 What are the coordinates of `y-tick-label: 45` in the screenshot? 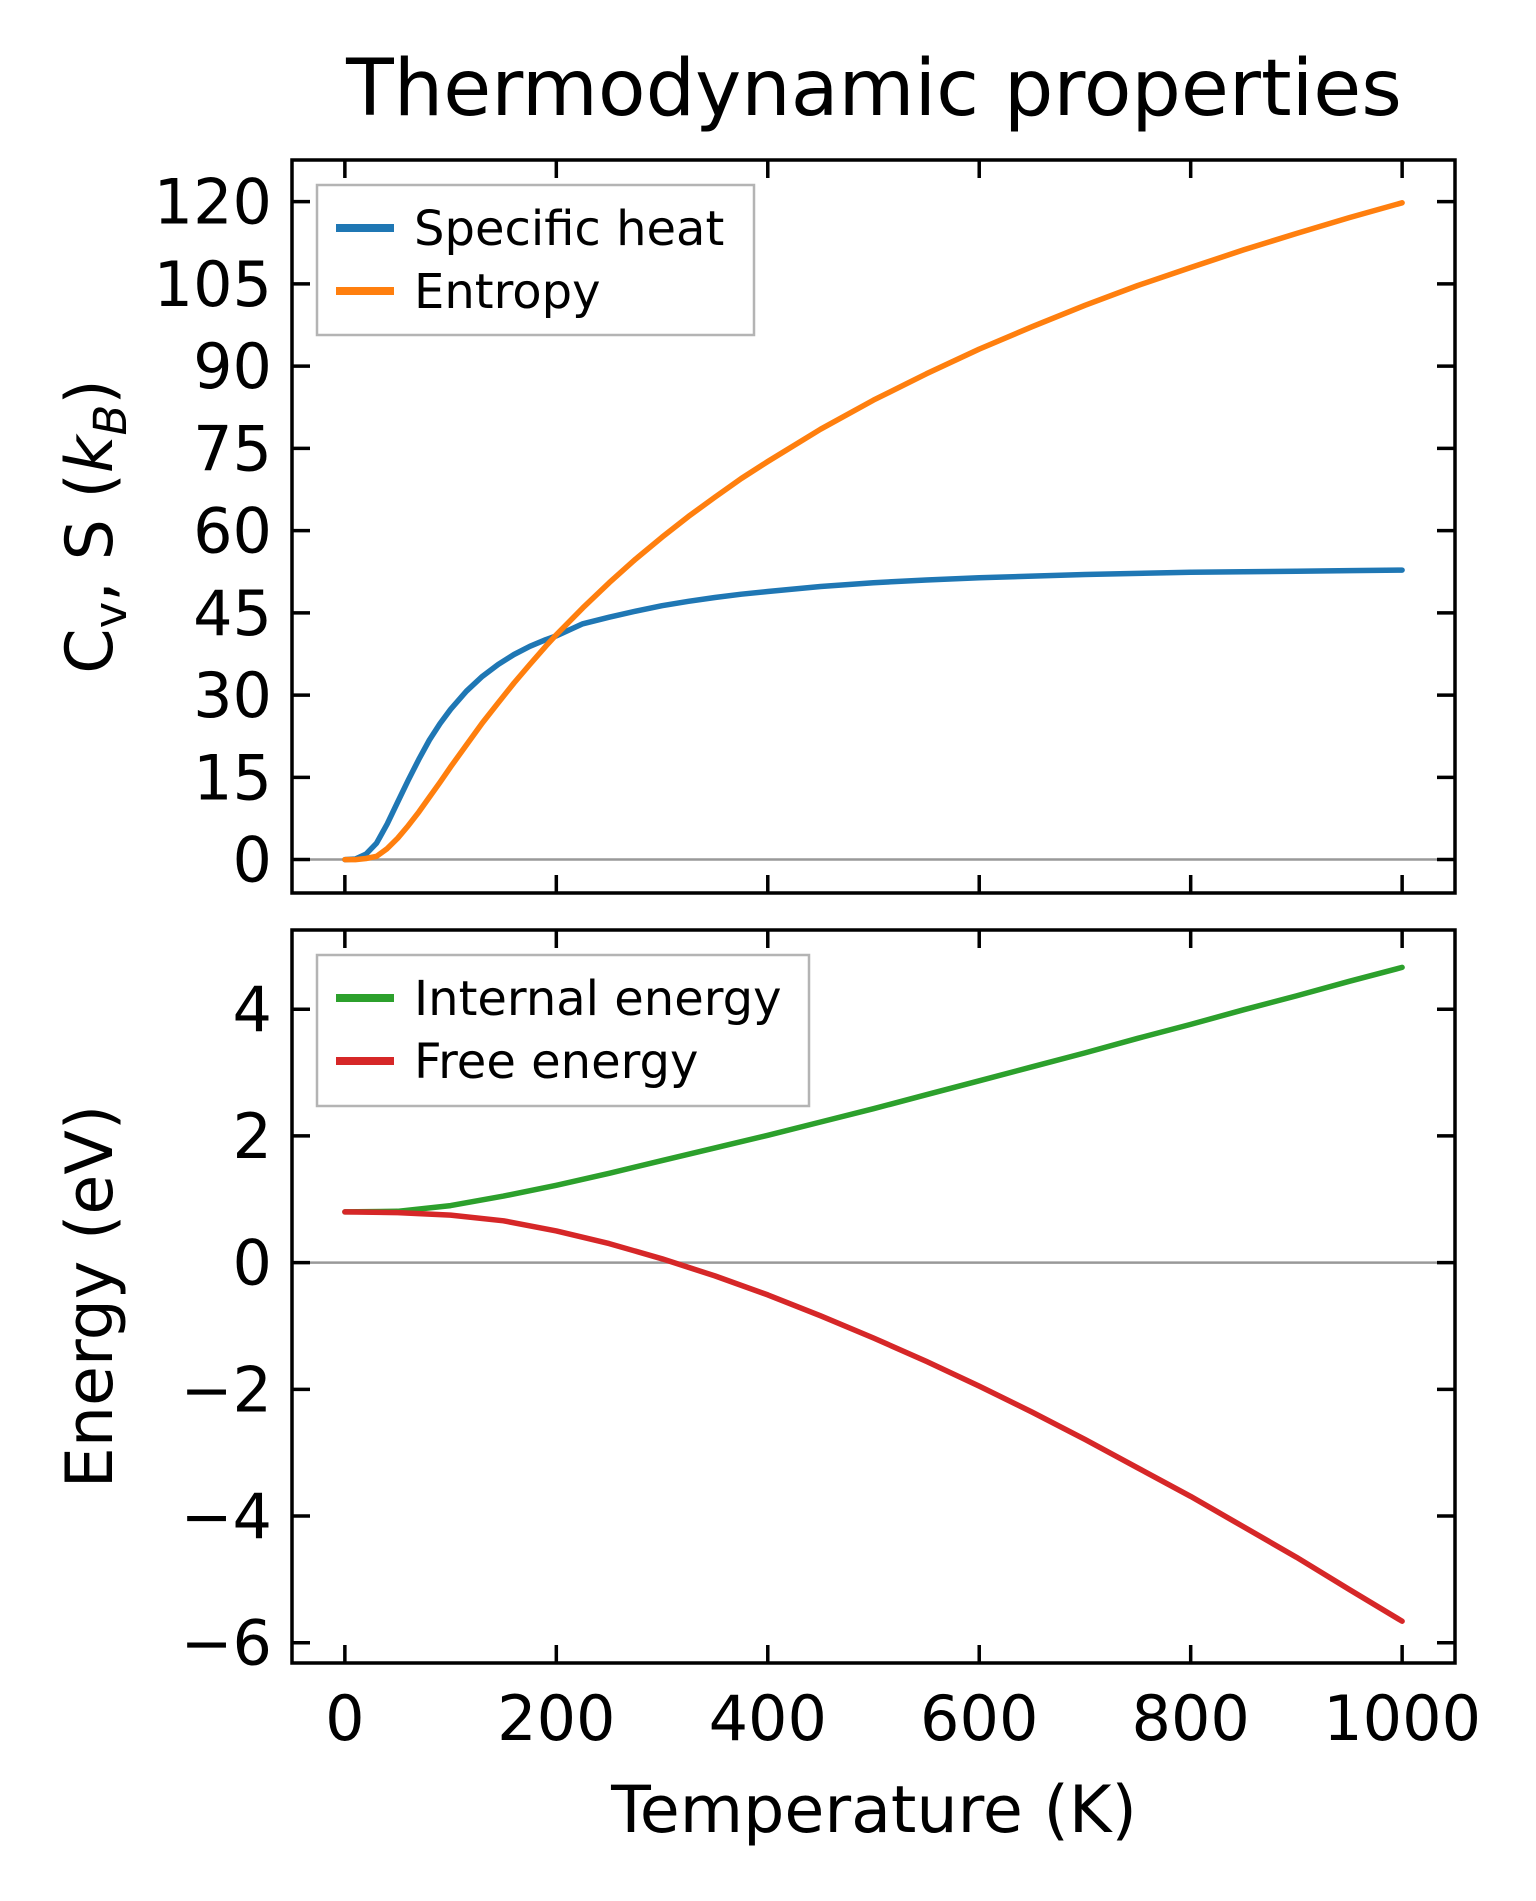 It's located at (232, 613).